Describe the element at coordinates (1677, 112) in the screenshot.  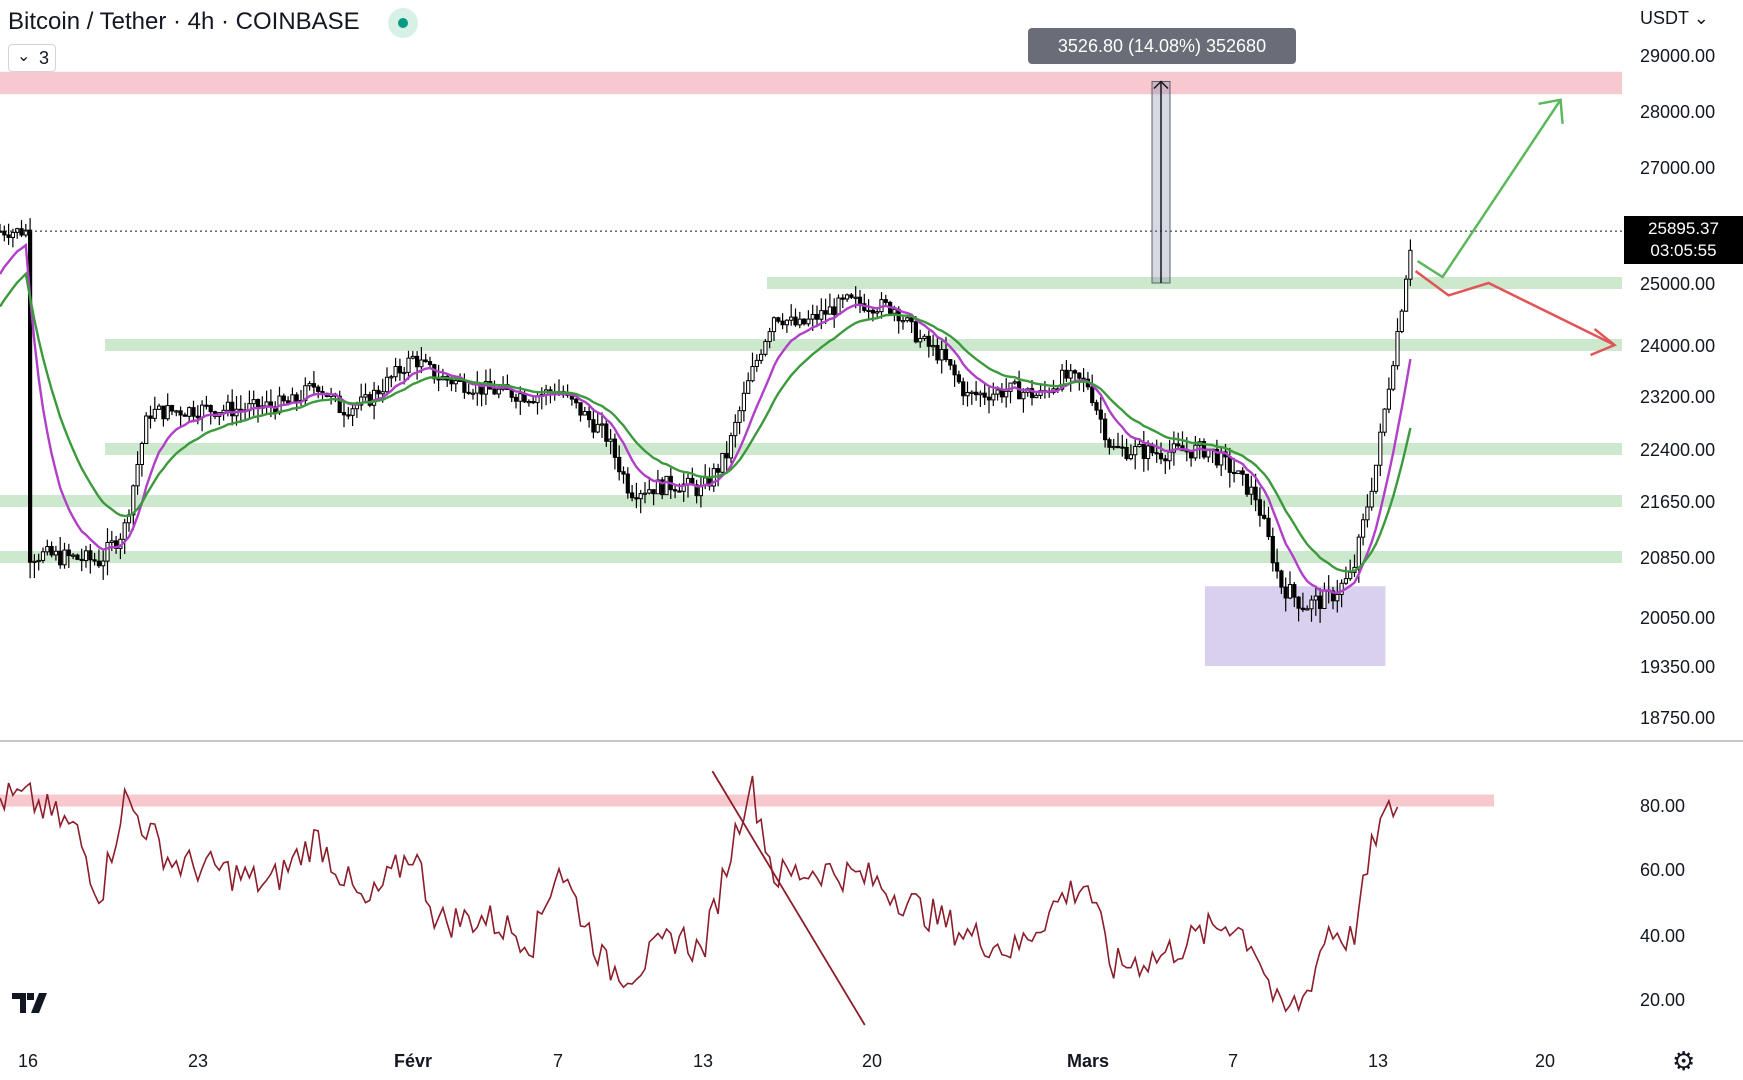
I see `price-tick-label: 28000.00` at that location.